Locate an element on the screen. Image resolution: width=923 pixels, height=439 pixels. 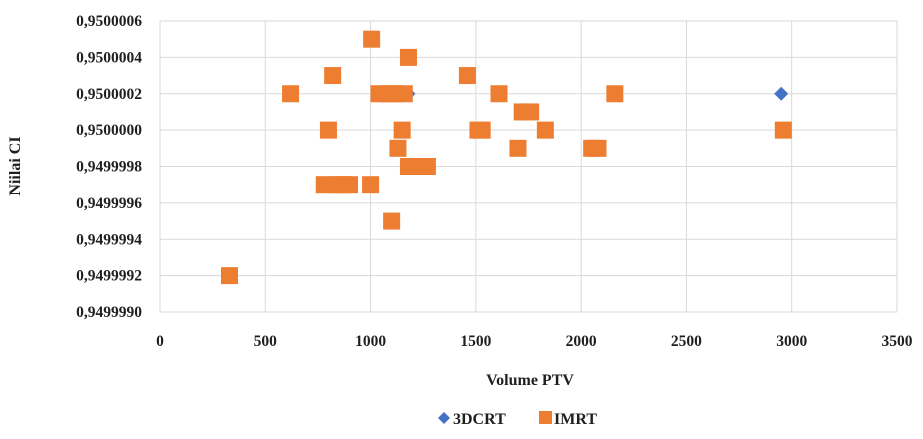
x-tick-label: 3500 is located at coordinates (897, 341).